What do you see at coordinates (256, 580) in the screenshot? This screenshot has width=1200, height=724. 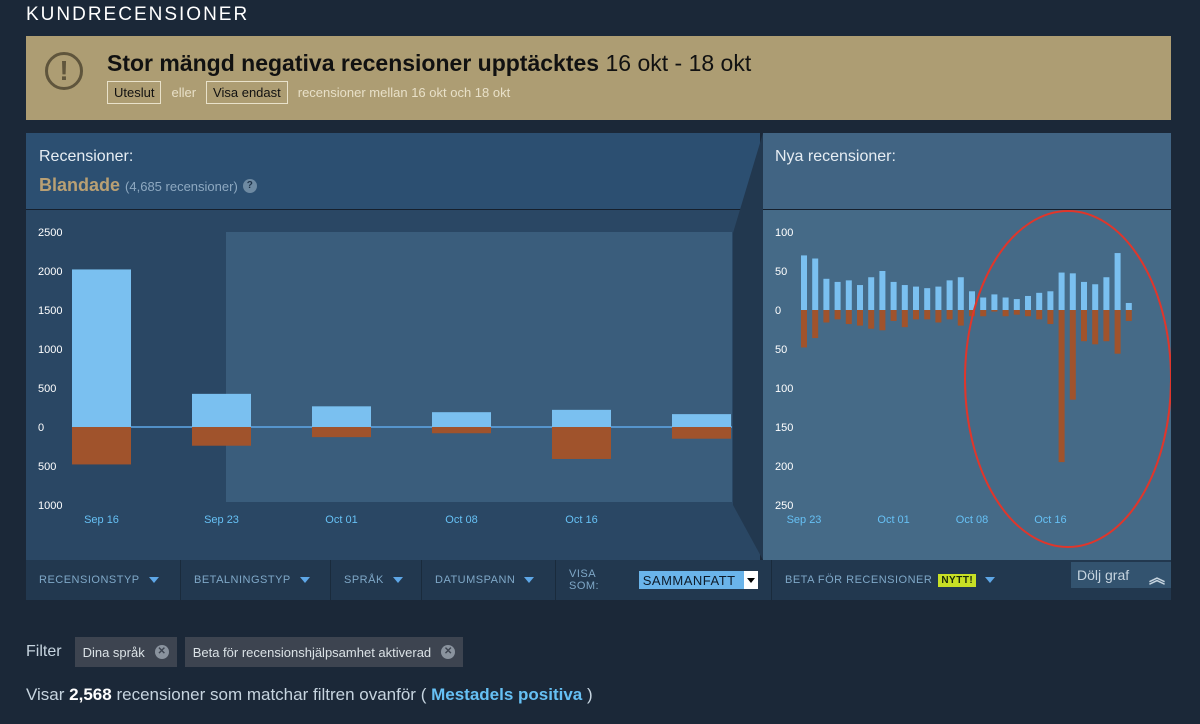 I see `payment-type-dropdown: BETALNINGSTYP` at bounding box center [256, 580].